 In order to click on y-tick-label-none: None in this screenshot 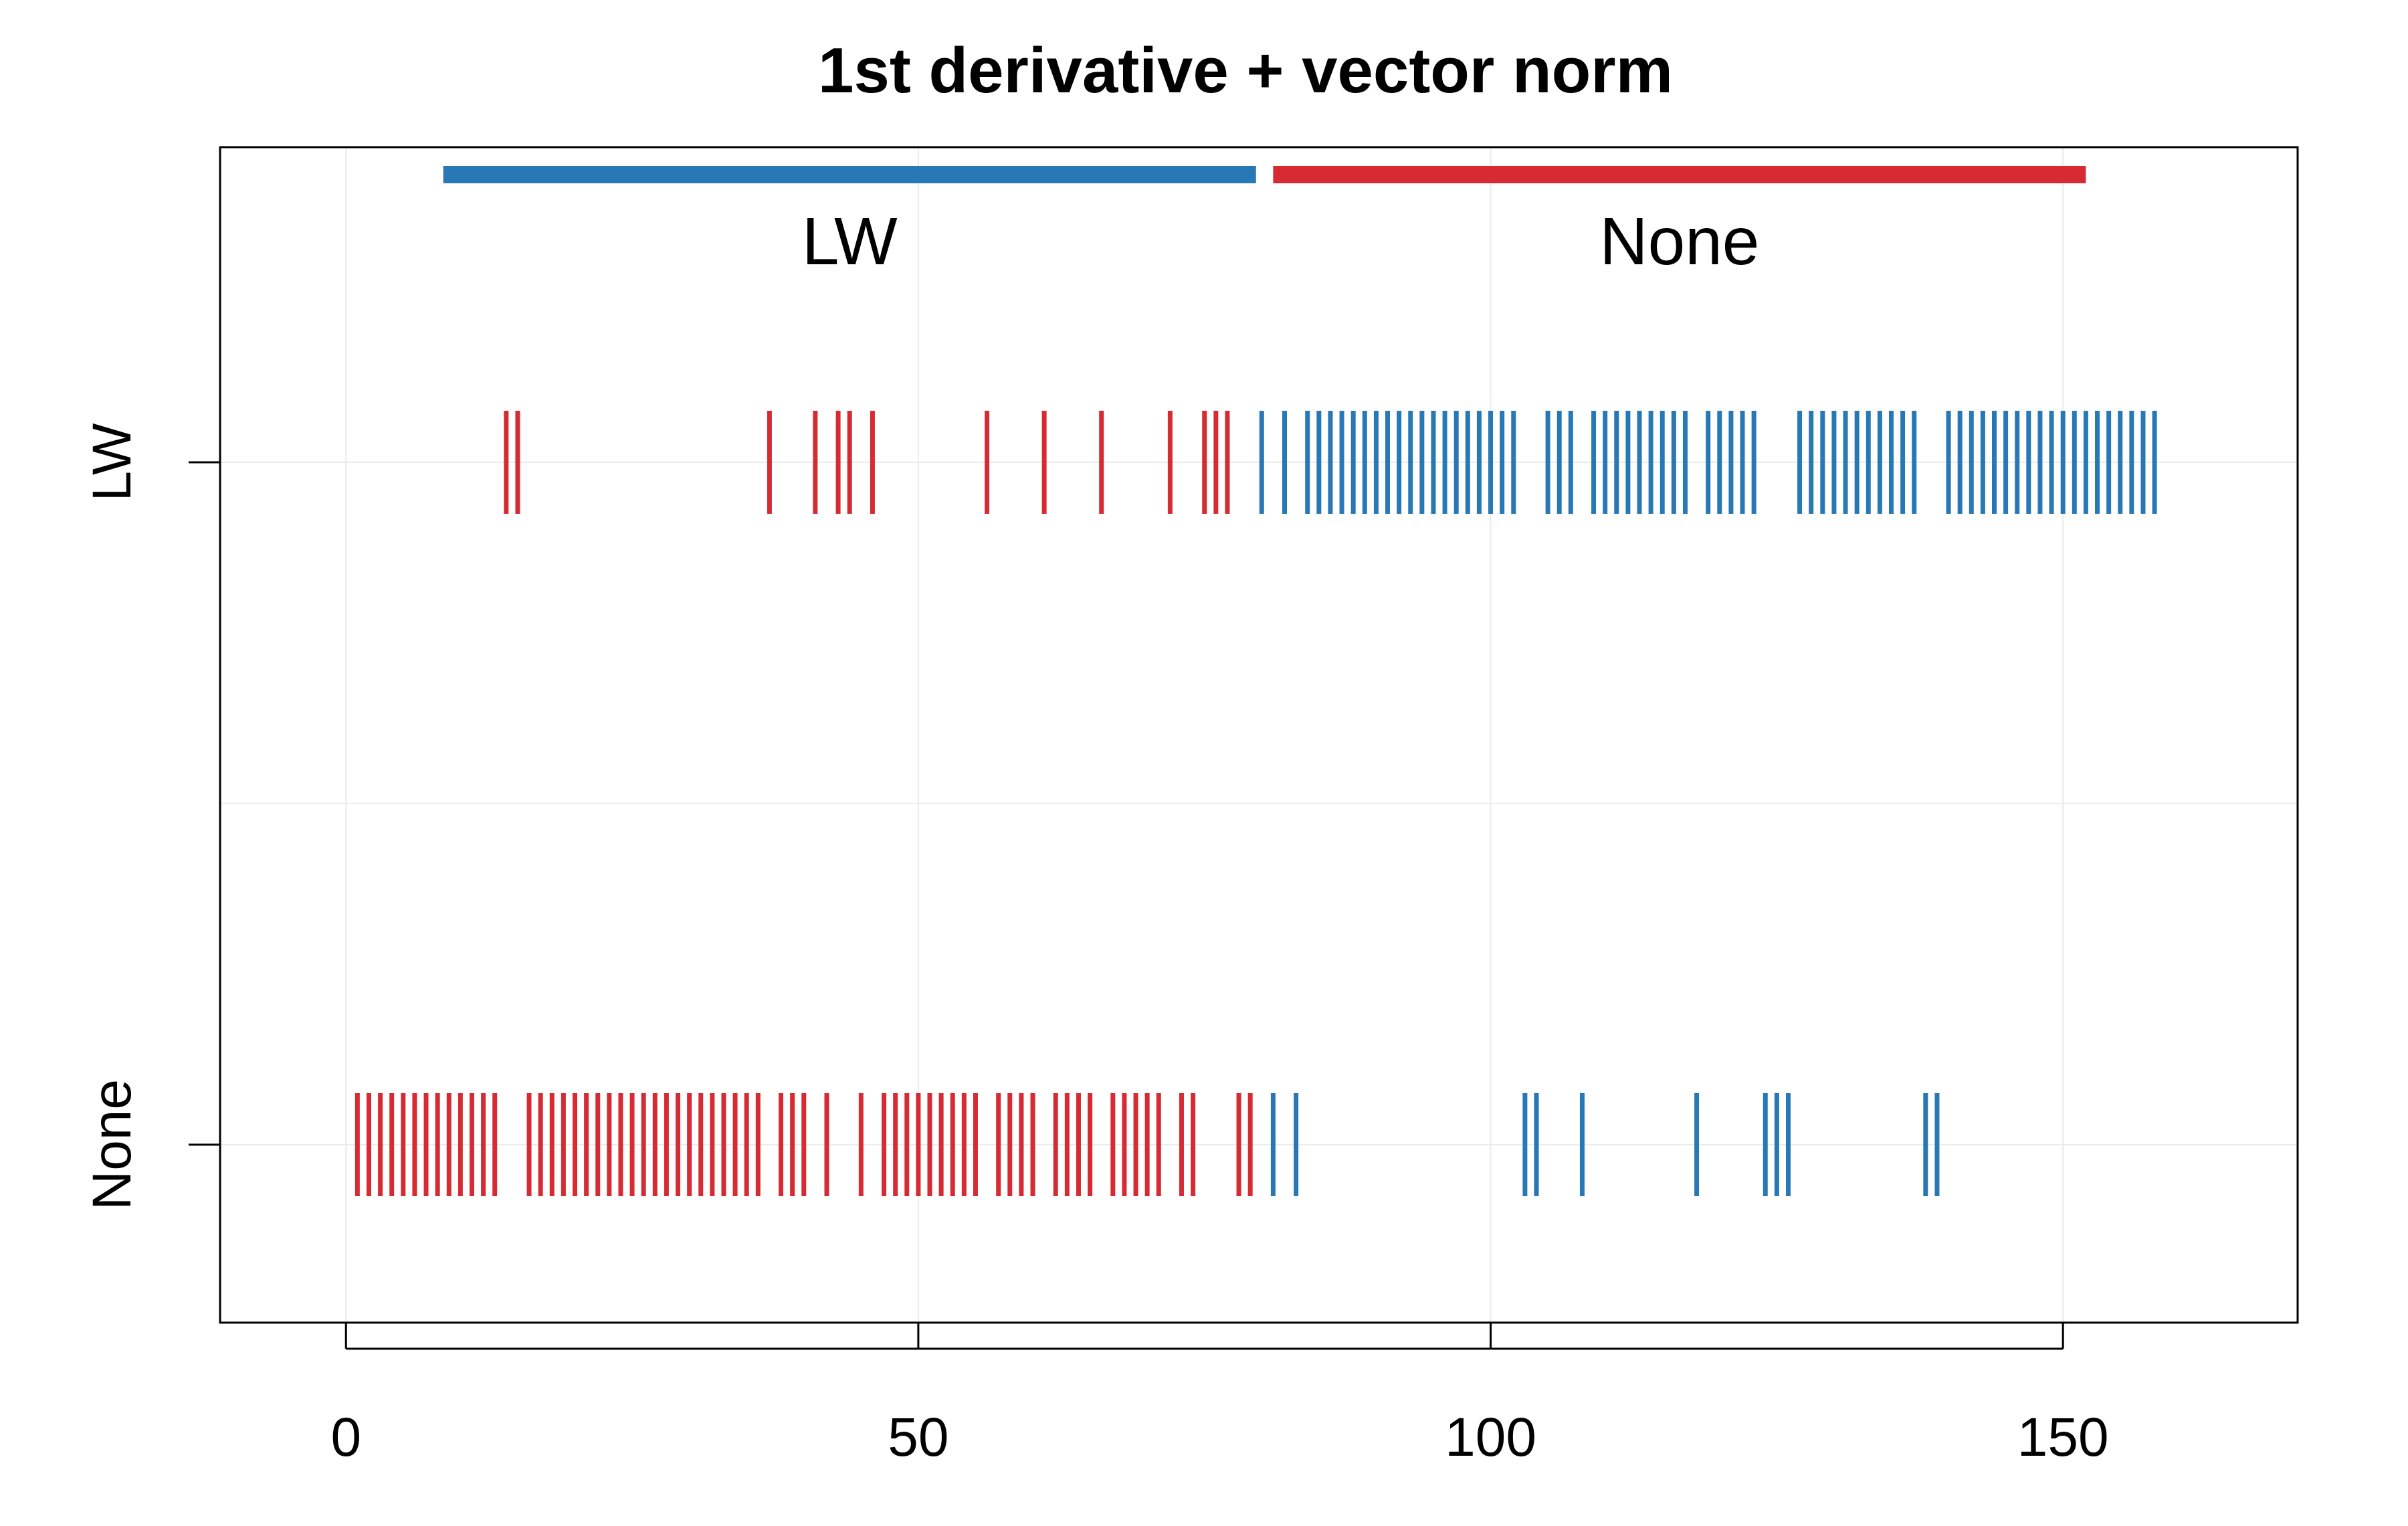, I will do `click(112, 1144)`.